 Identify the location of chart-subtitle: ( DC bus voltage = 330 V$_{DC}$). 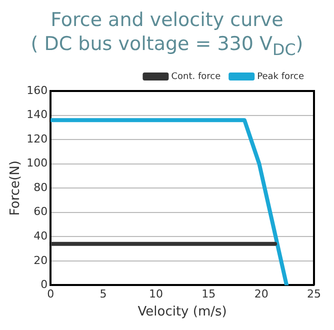
(167, 46).